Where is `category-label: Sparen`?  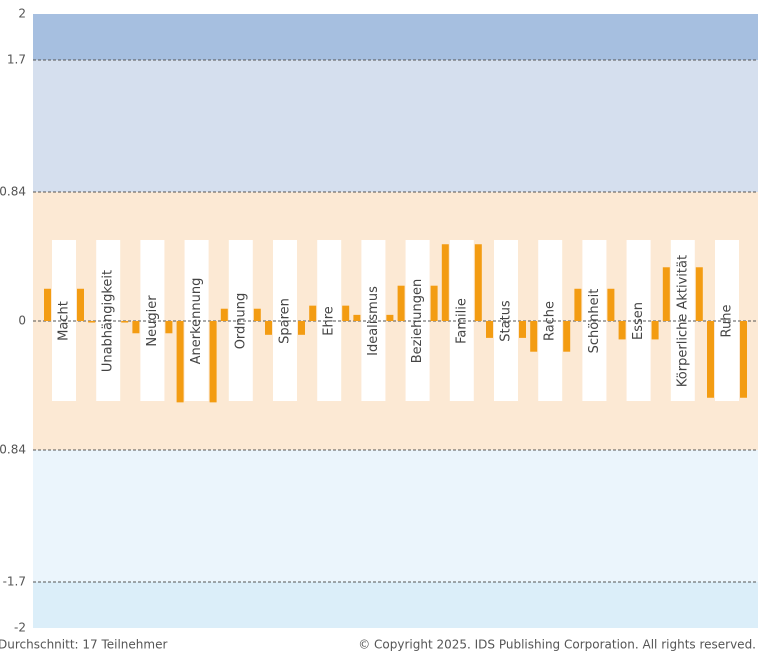 category-label: Sparen is located at coordinates (285, 321).